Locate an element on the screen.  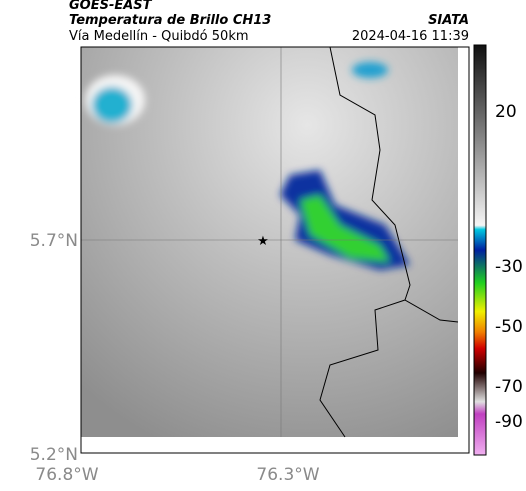
timestamp: 2024-04-16 11:39 is located at coordinates (410, 36).